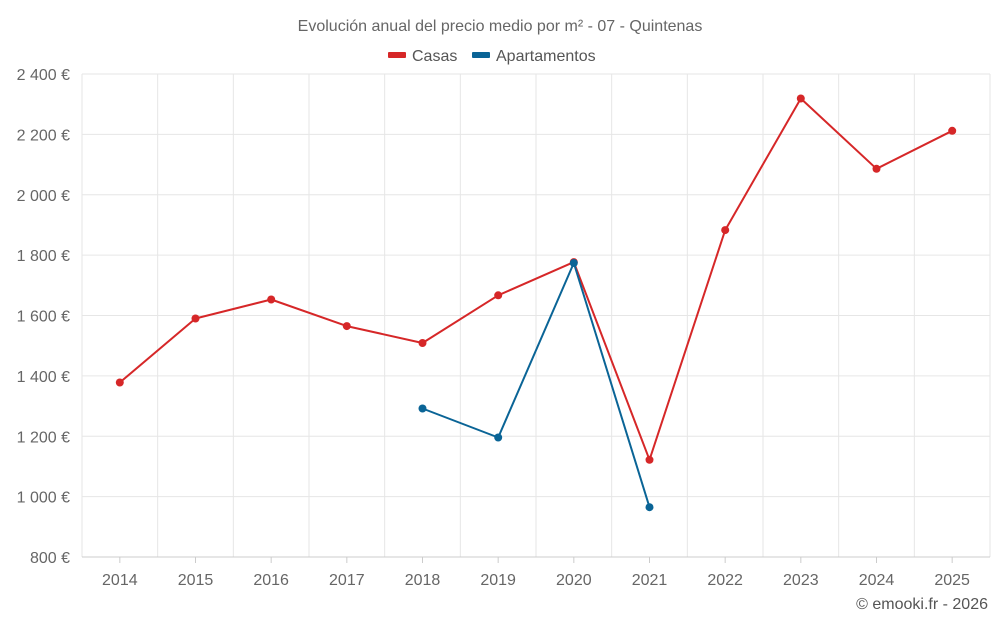  I want to click on x-tick-label: 2023, so click(801, 580).